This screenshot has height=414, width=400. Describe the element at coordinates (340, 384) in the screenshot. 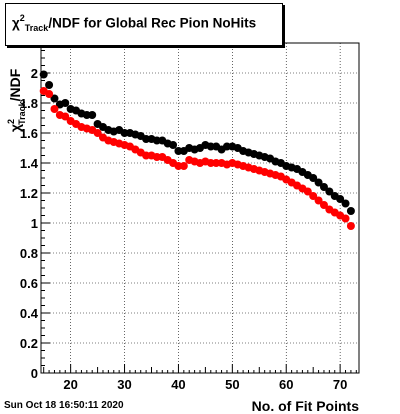

I see `x-tick-label: 70` at that location.